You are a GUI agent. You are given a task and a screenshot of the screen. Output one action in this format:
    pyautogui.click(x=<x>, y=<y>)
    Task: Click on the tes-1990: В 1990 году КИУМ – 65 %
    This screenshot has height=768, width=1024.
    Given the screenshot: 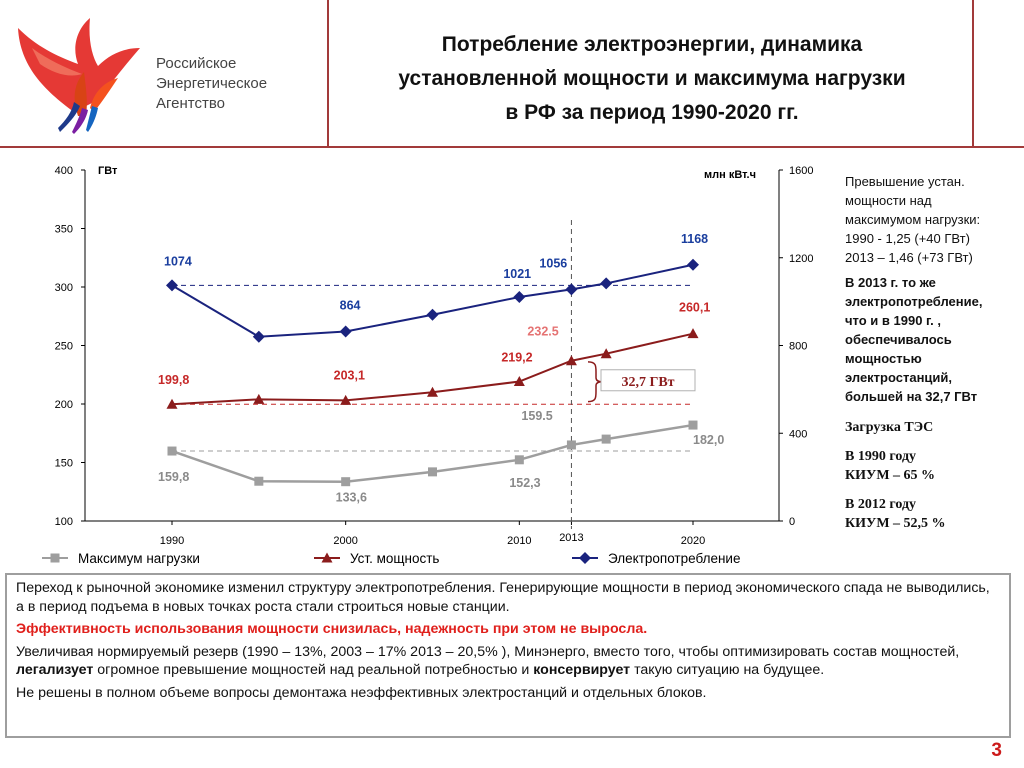 What is the action you would take?
    pyautogui.click(x=932, y=466)
    